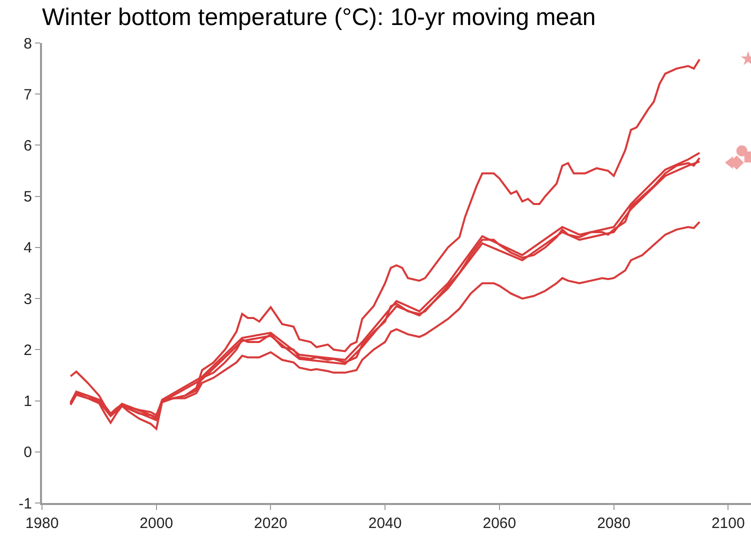 This screenshot has height=543, width=751. I want to click on y-tick-label: 8, so click(28, 43).